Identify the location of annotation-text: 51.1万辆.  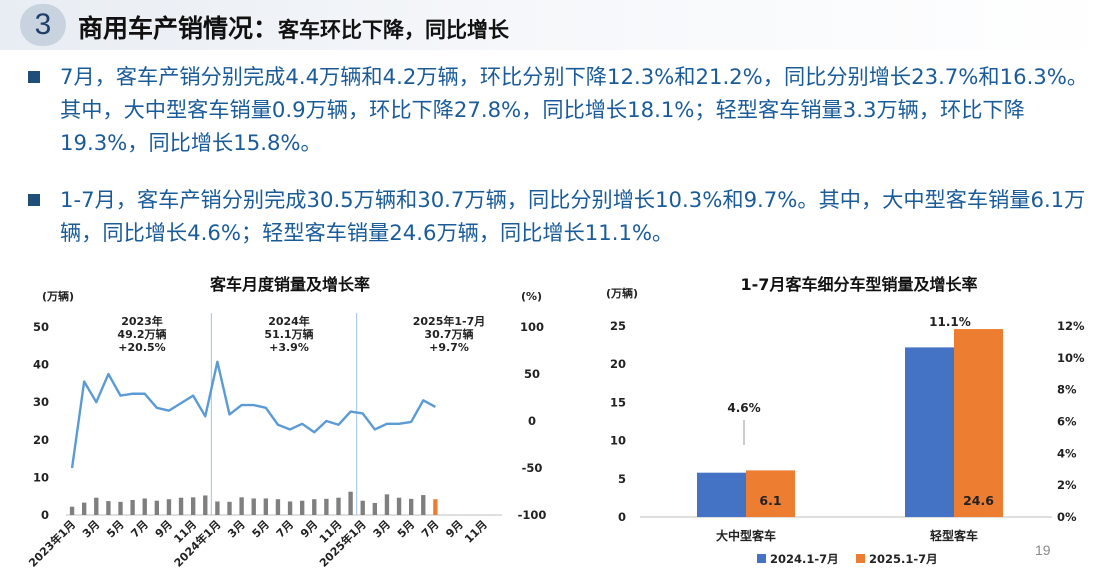
(288, 334).